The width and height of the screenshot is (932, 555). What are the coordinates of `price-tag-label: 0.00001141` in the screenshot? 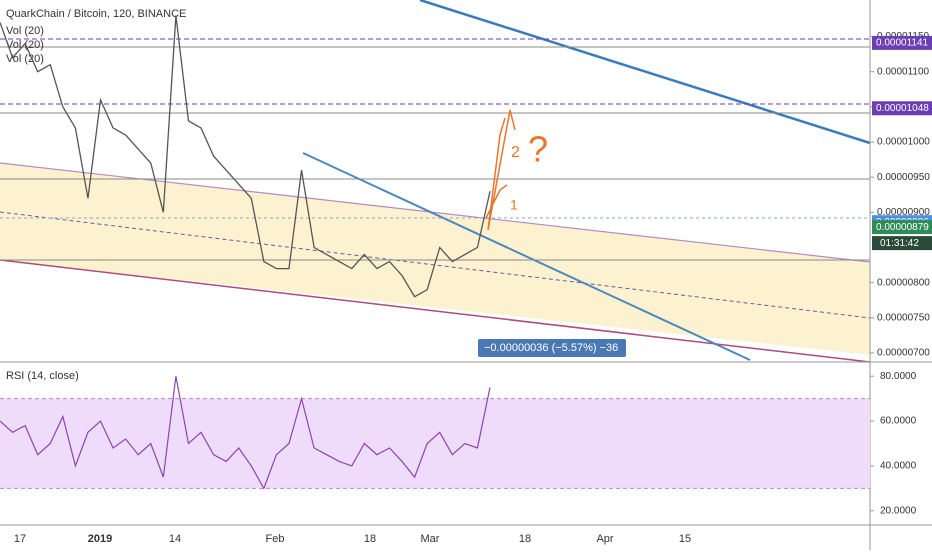 It's located at (902, 43).